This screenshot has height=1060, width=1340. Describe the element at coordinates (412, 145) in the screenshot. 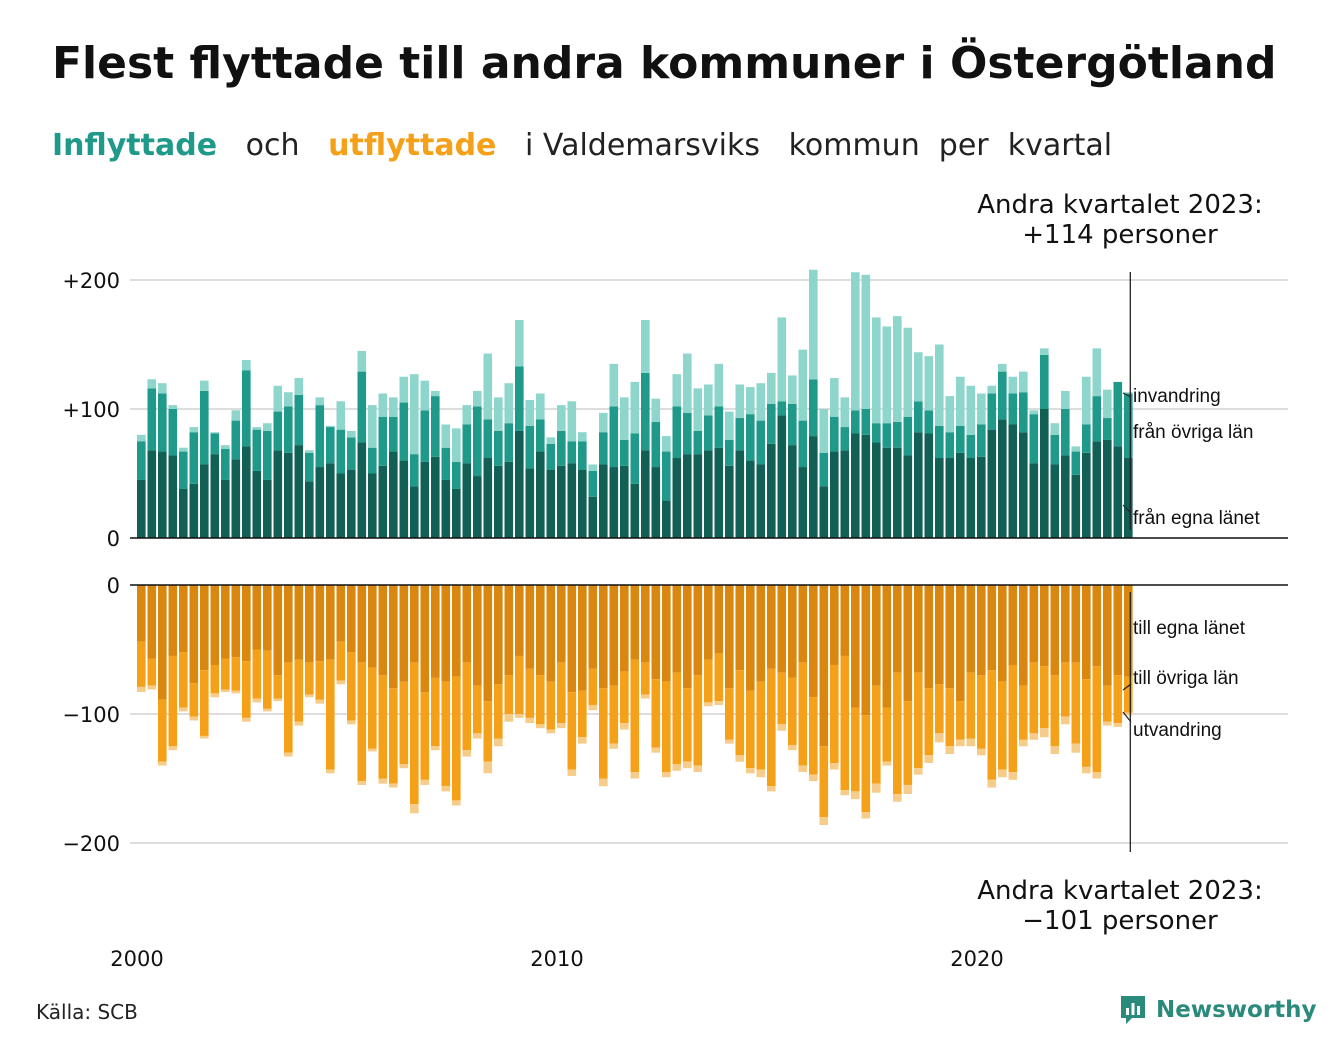

I see `subtitle-utflyttade: utflyttade` at that location.